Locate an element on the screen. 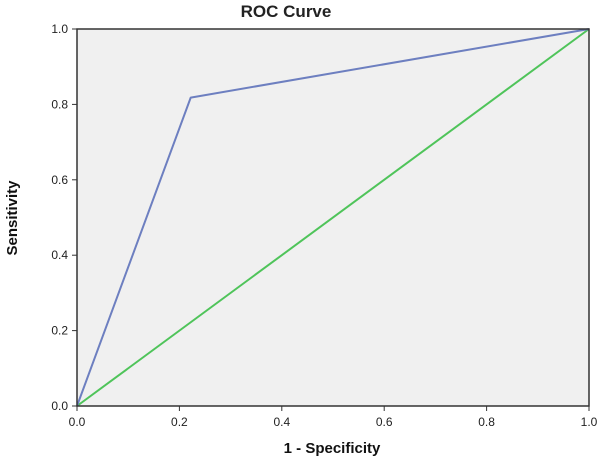 The height and width of the screenshot is (459, 600). x-tick-label: 1.0 is located at coordinates (589, 422).